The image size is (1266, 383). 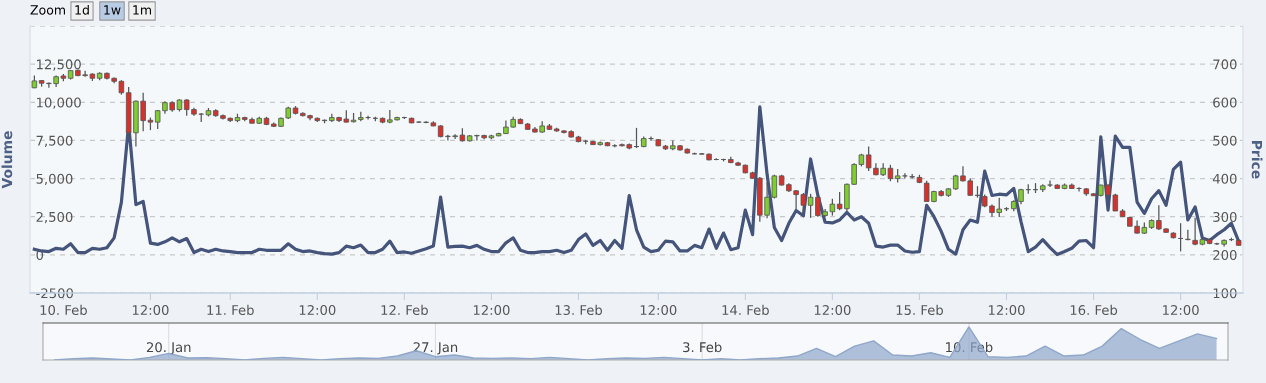 What do you see at coordinates (1225, 293) in the screenshot?
I see `y2-tick-label: 100` at bounding box center [1225, 293].